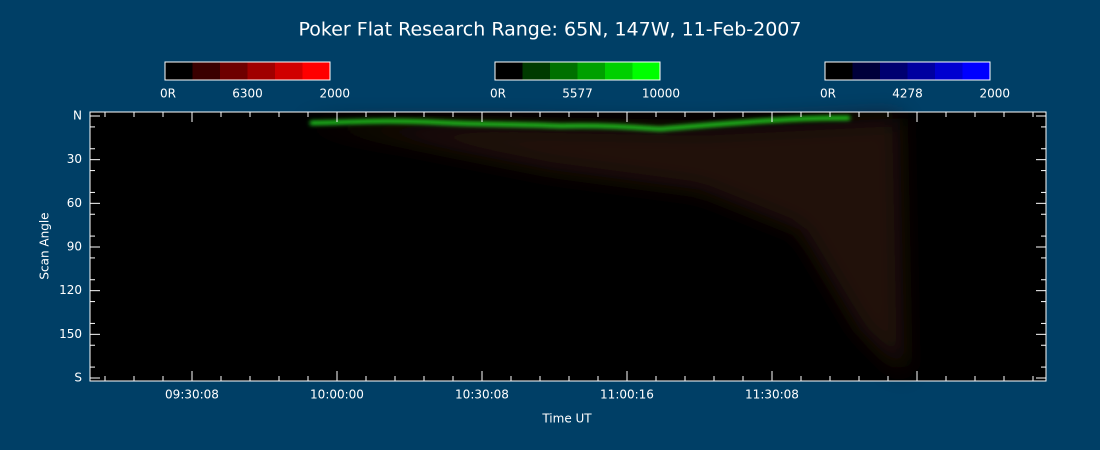  Describe the element at coordinates (74, 159) in the screenshot. I see `y-tick-label: 30` at that location.